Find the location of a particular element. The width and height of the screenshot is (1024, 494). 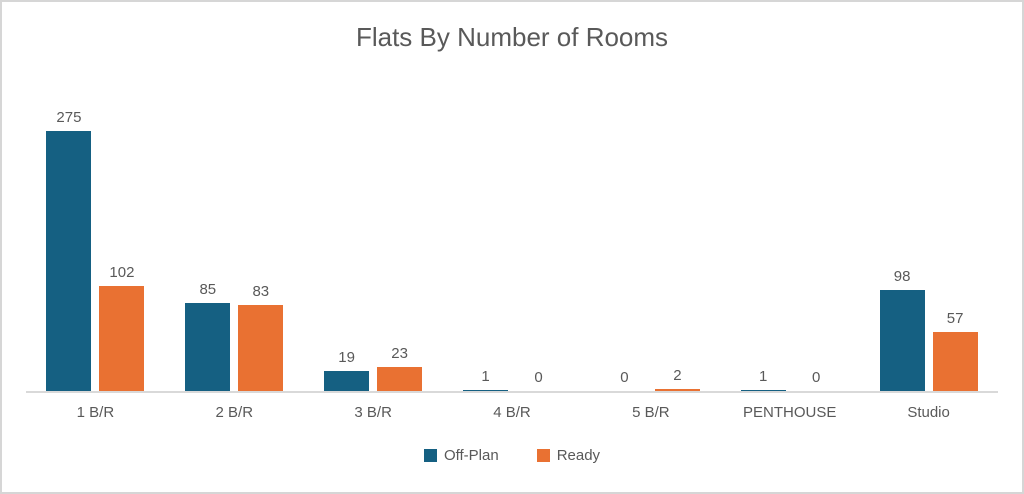

bar-value-label: 2 is located at coordinates (677, 376).